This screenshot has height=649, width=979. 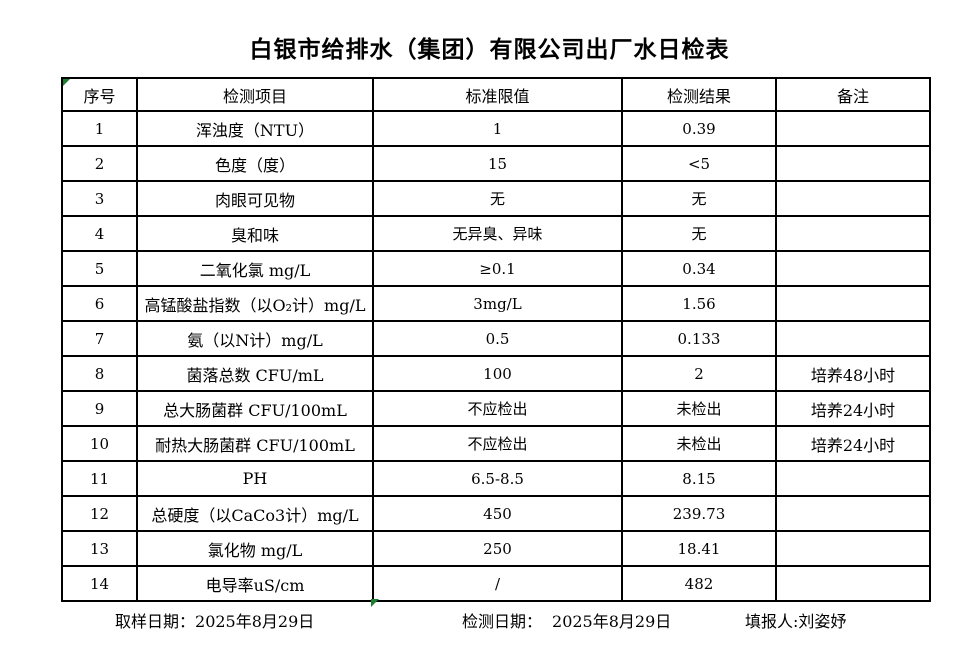 I want to click on cell-result: 0.34, so click(x=699, y=268).